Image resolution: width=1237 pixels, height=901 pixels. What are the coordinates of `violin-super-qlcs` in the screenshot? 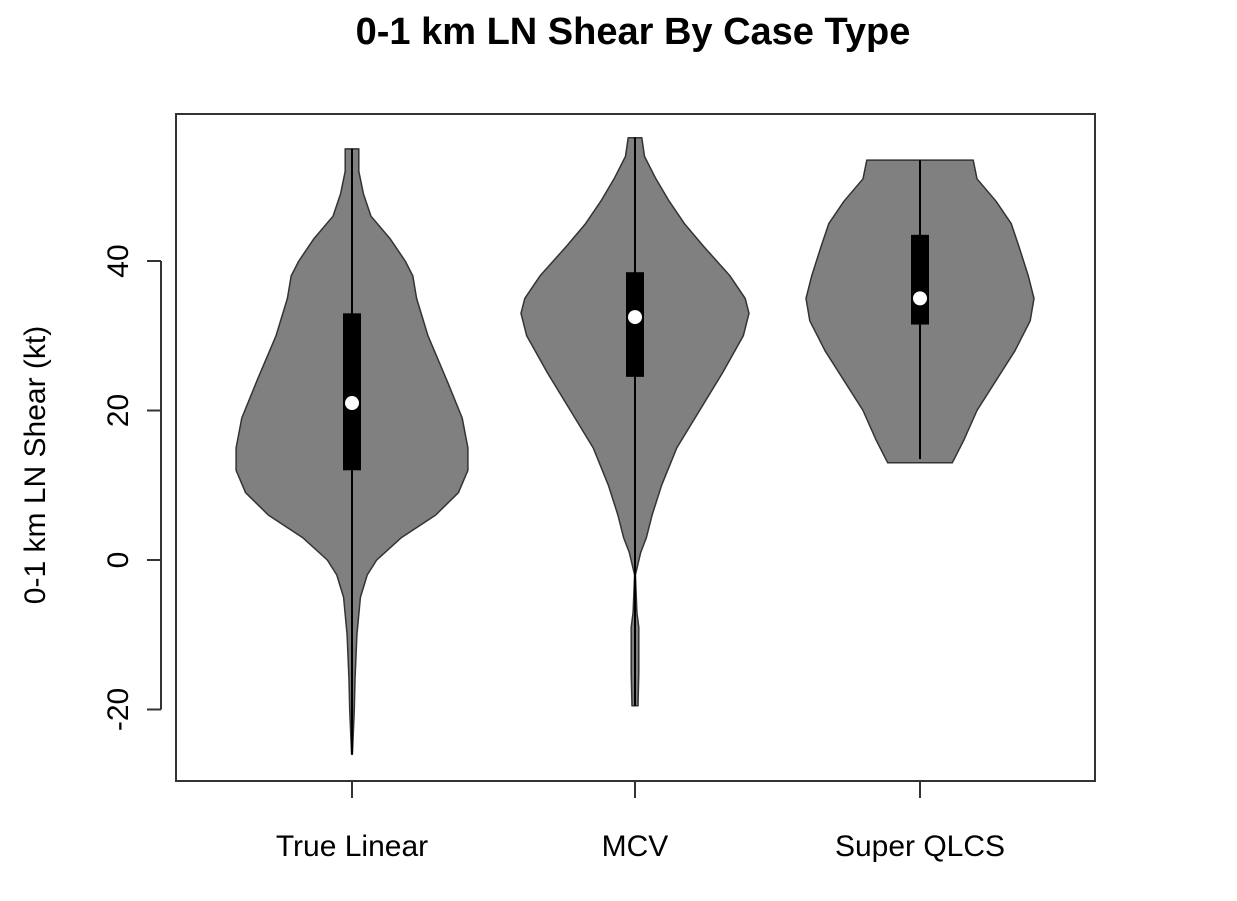 It's located at (920, 311).